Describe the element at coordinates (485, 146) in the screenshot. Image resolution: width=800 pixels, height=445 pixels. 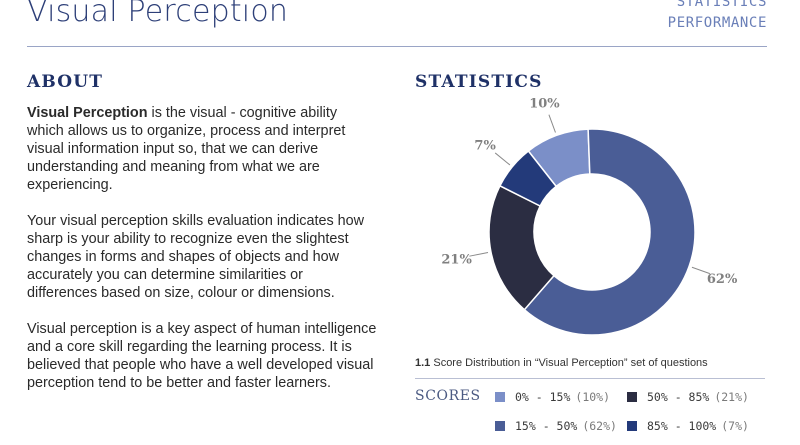
I see `slice-label: 7%` at that location.